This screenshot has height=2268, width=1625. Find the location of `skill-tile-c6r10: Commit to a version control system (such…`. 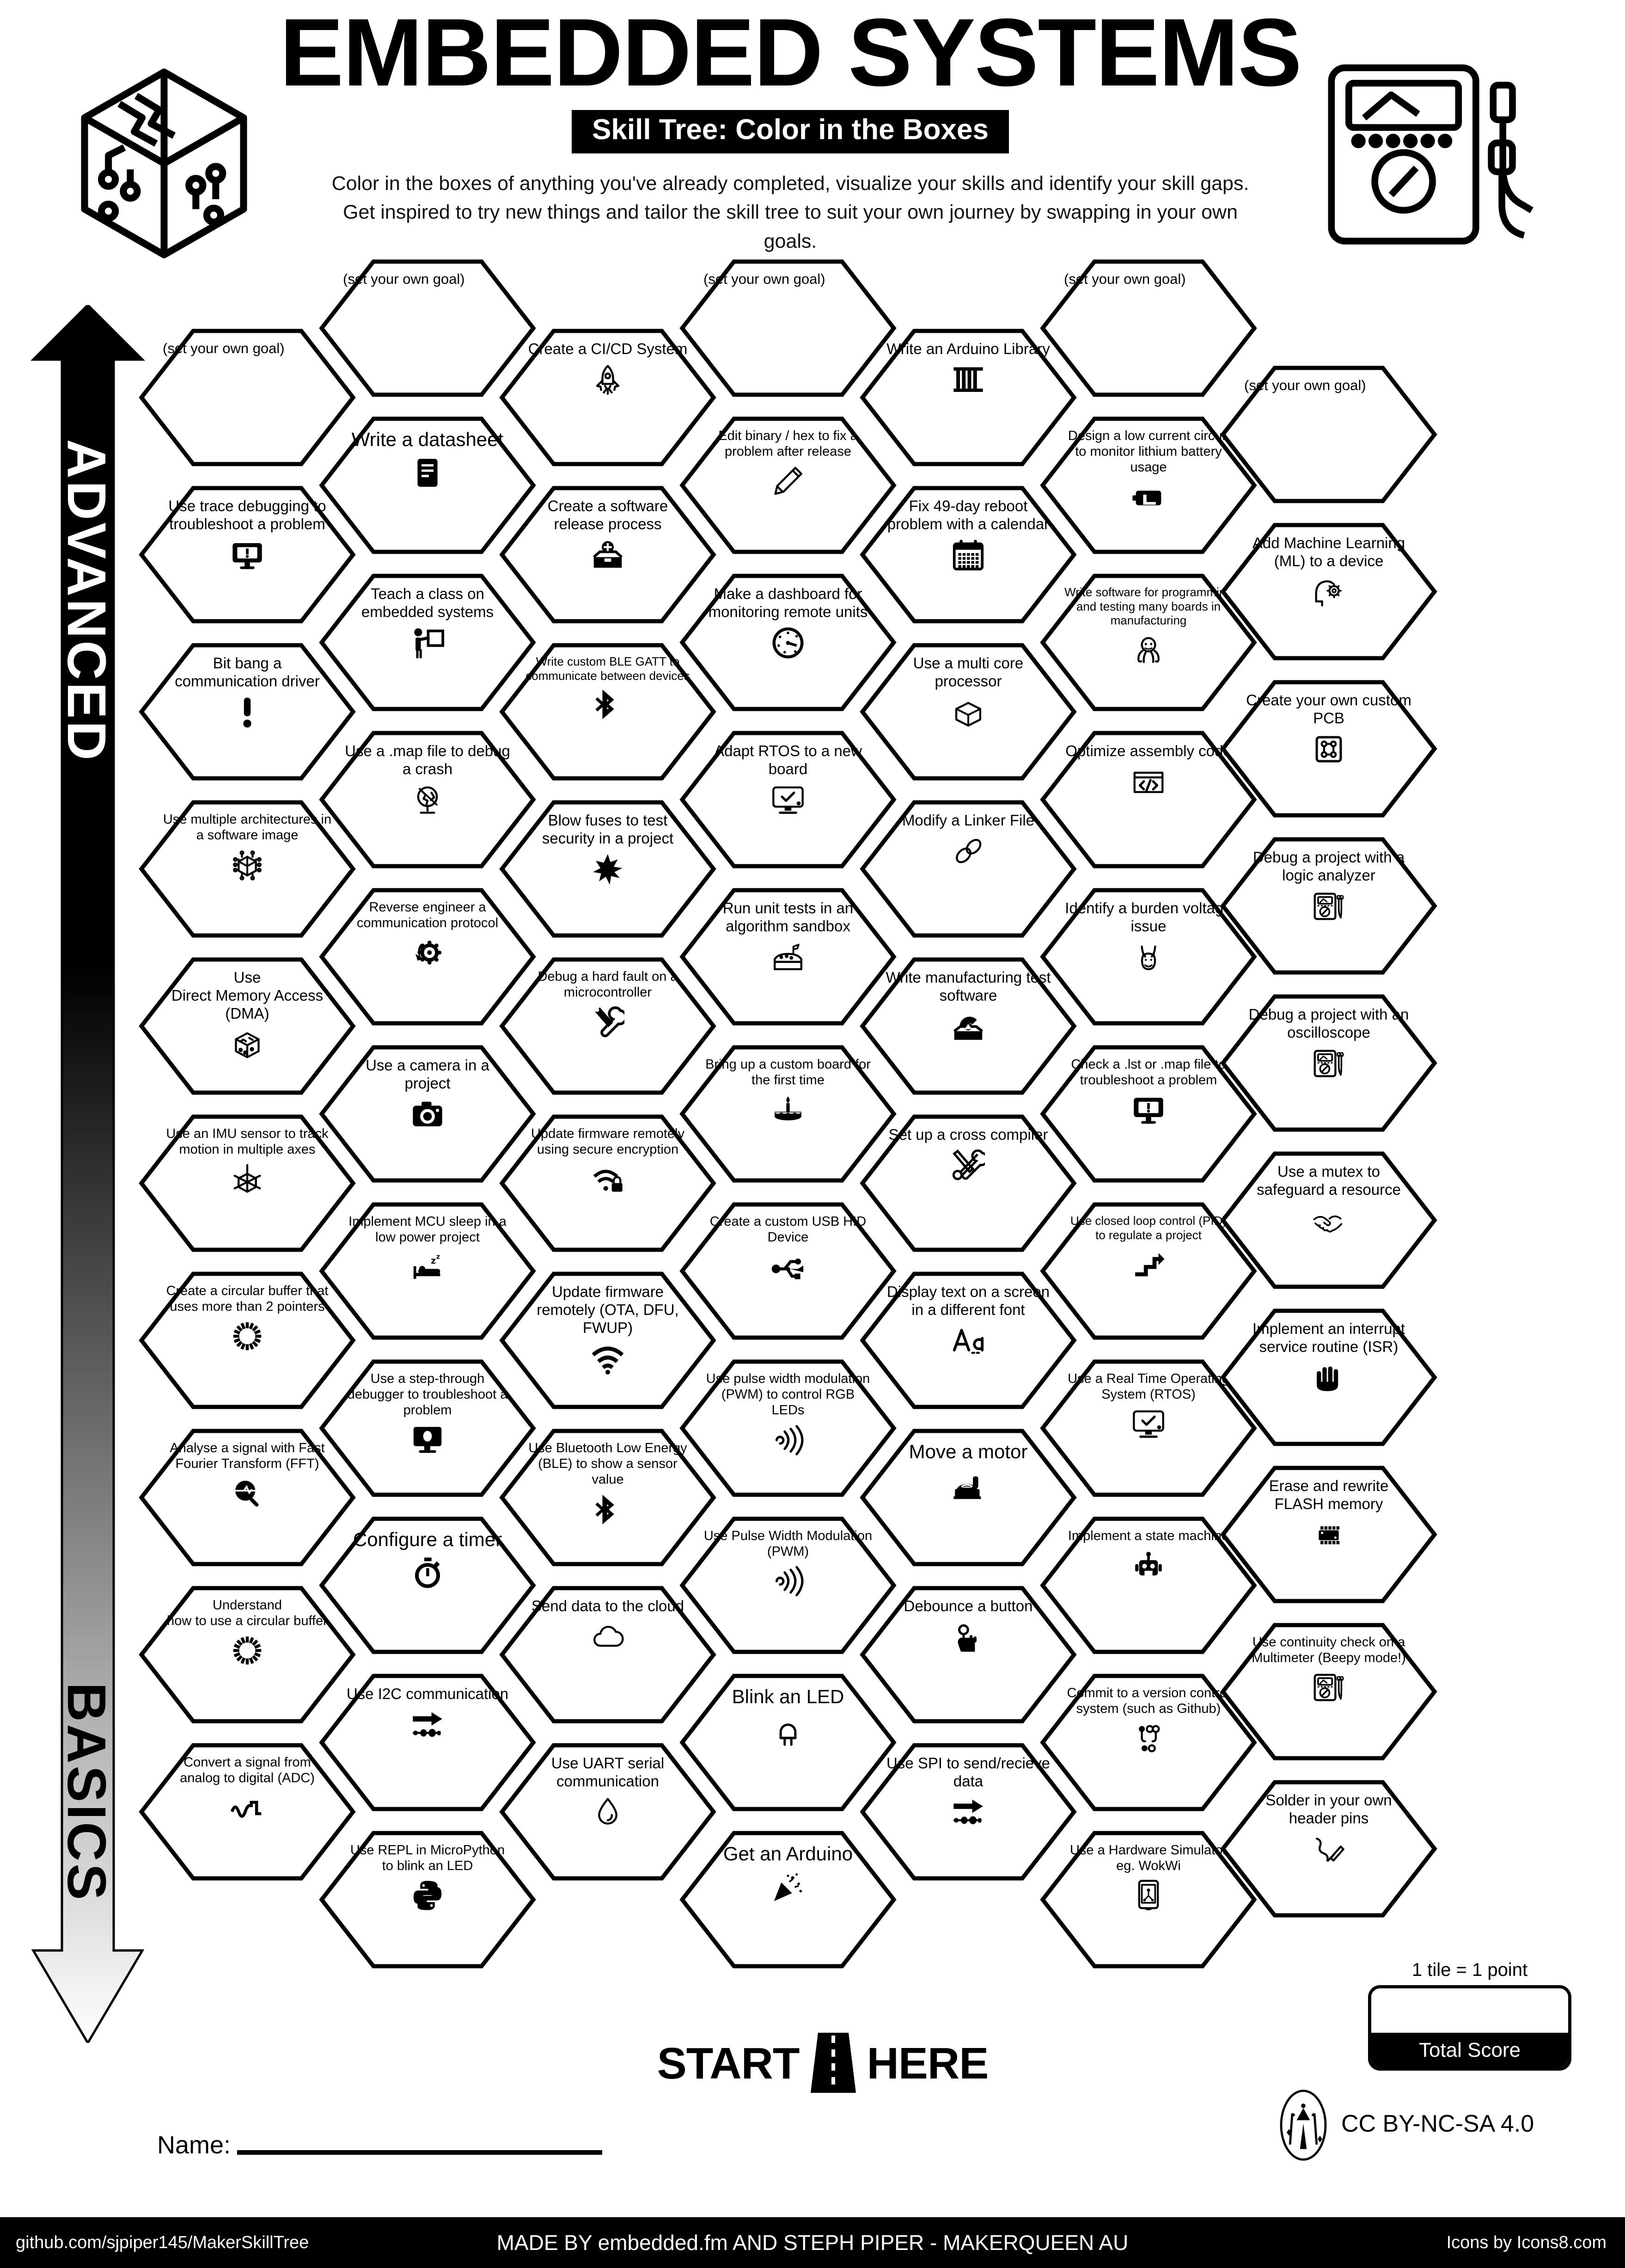

skill-tile-c6r10: Commit to a version control system (such… is located at coordinates (1149, 1742).